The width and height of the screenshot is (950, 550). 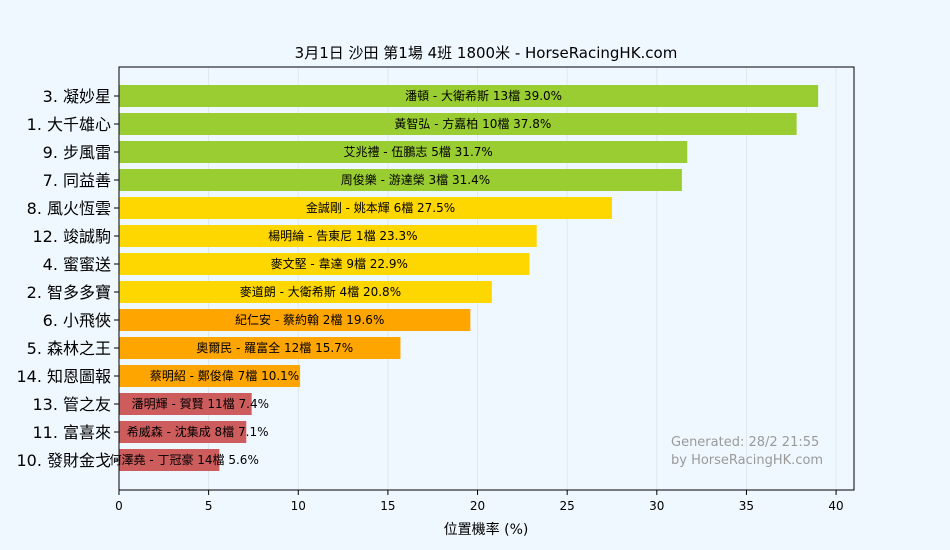 I want to click on x-tick-label: 35, so click(x=746, y=506).